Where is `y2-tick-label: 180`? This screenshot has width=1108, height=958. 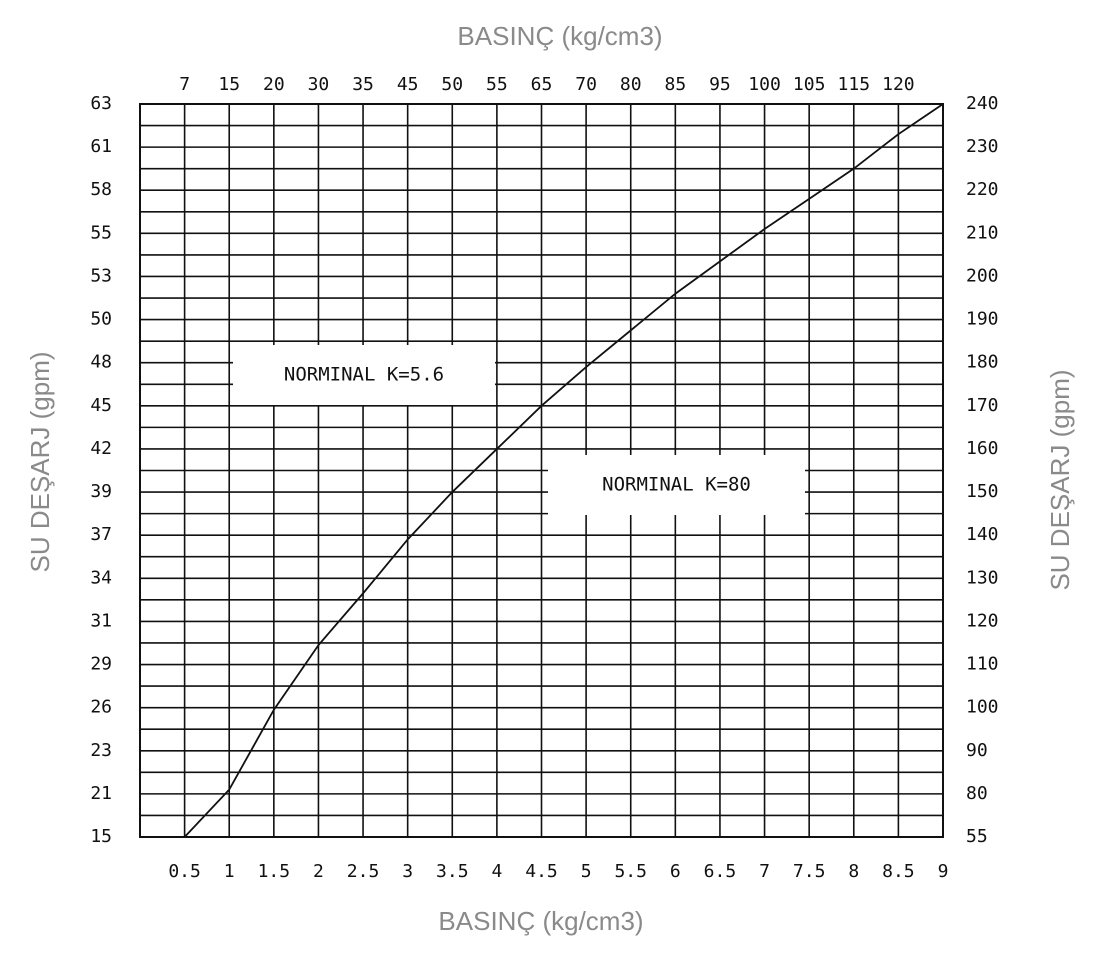 y2-tick-label: 180 is located at coordinates (982, 362).